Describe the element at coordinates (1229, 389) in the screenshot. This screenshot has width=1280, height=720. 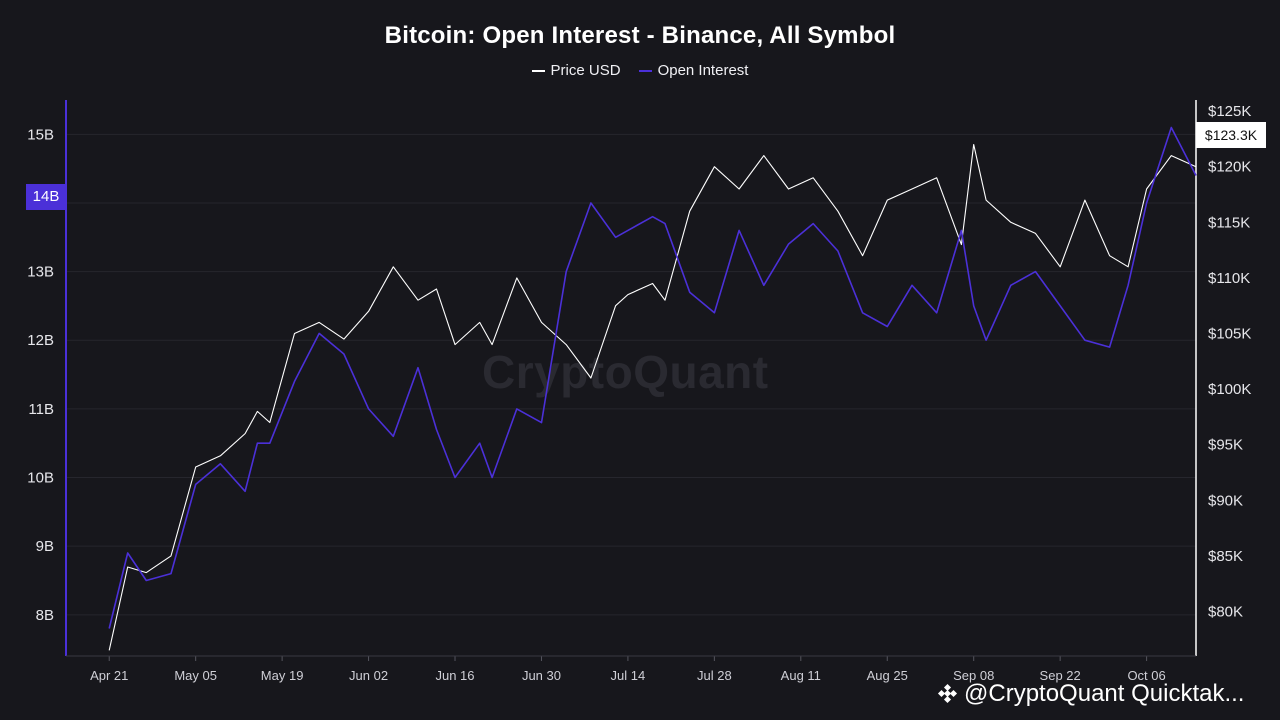
I see `y-right-tick-label: $100K` at that location.